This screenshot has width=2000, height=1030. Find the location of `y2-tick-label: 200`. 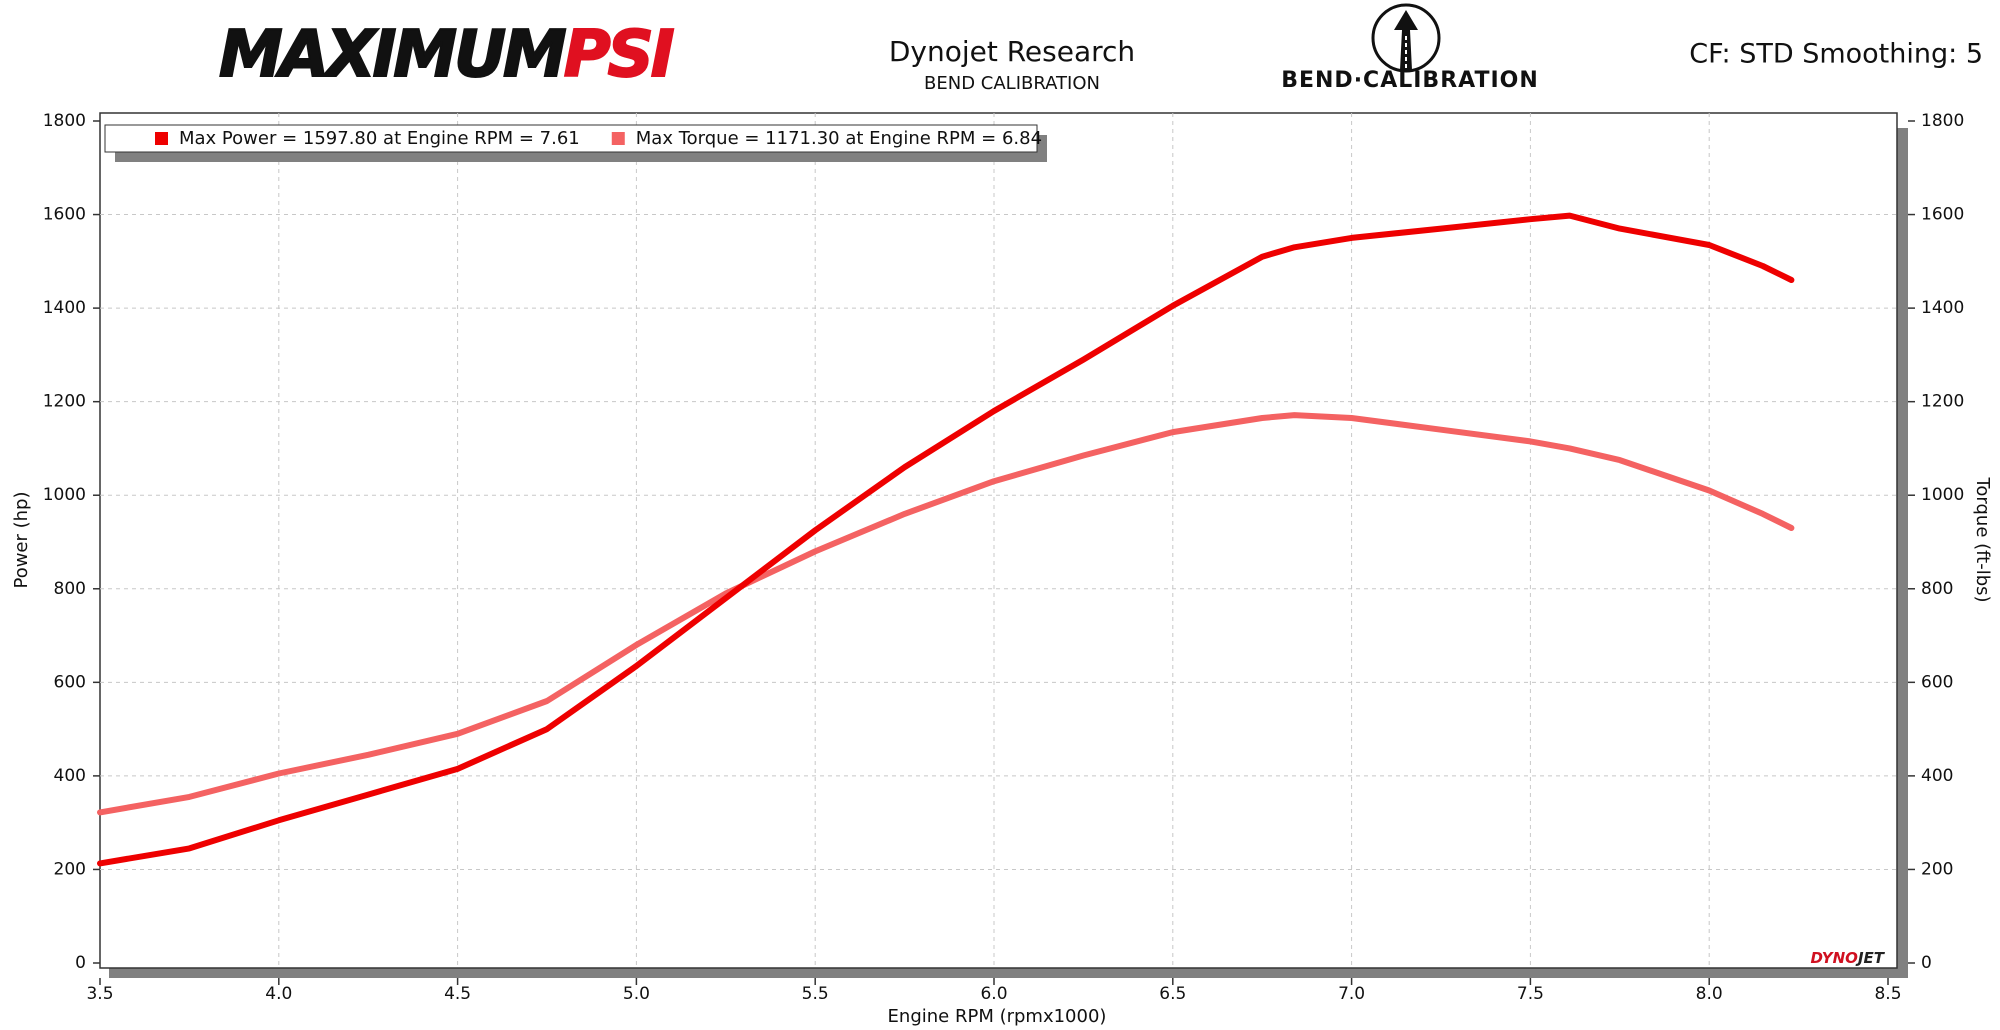

y2-tick-label: 200 is located at coordinates (1937, 869).